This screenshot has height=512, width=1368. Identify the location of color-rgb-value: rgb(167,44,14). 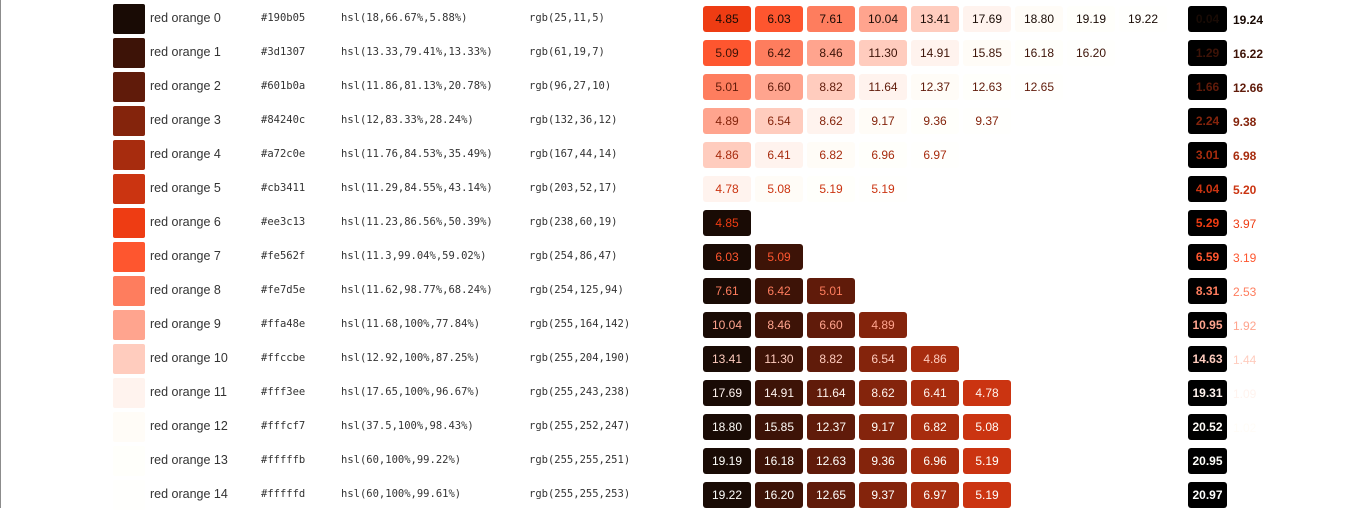
(573, 154).